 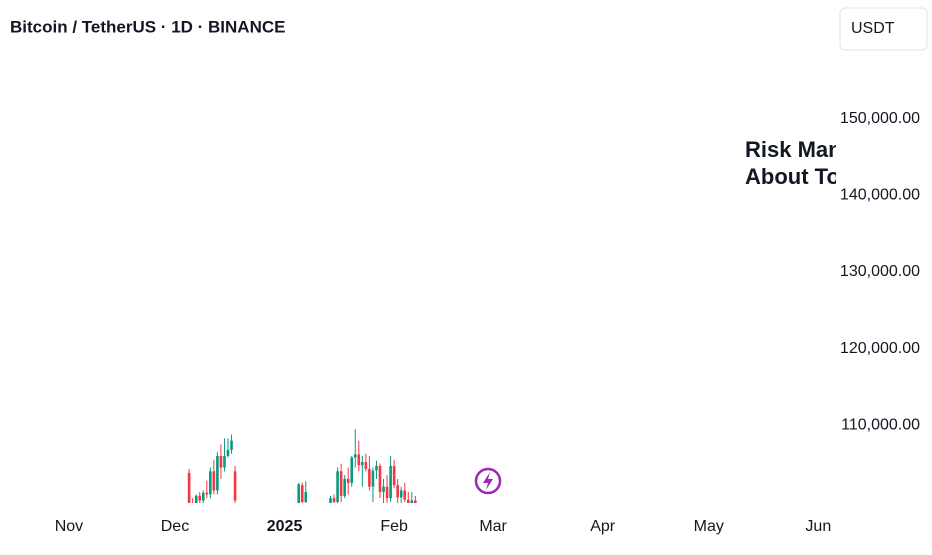 What do you see at coordinates (880, 195) in the screenshot?
I see `y-tick-label: 140,000.00` at bounding box center [880, 195].